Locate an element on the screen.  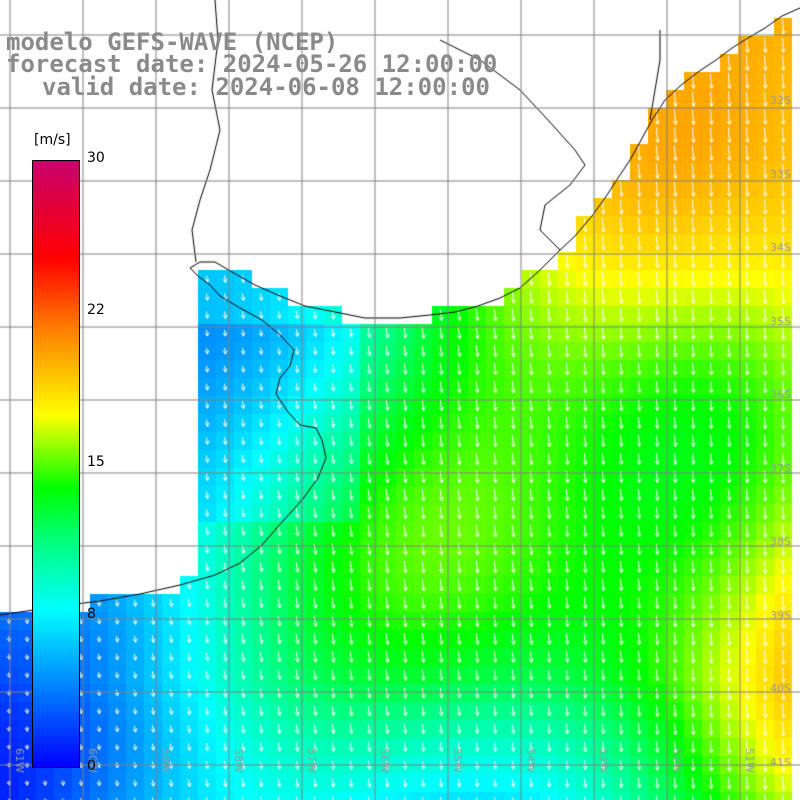
model-title: modelo GEFS-WAVE (NCEP) is located at coordinates (172, 42).